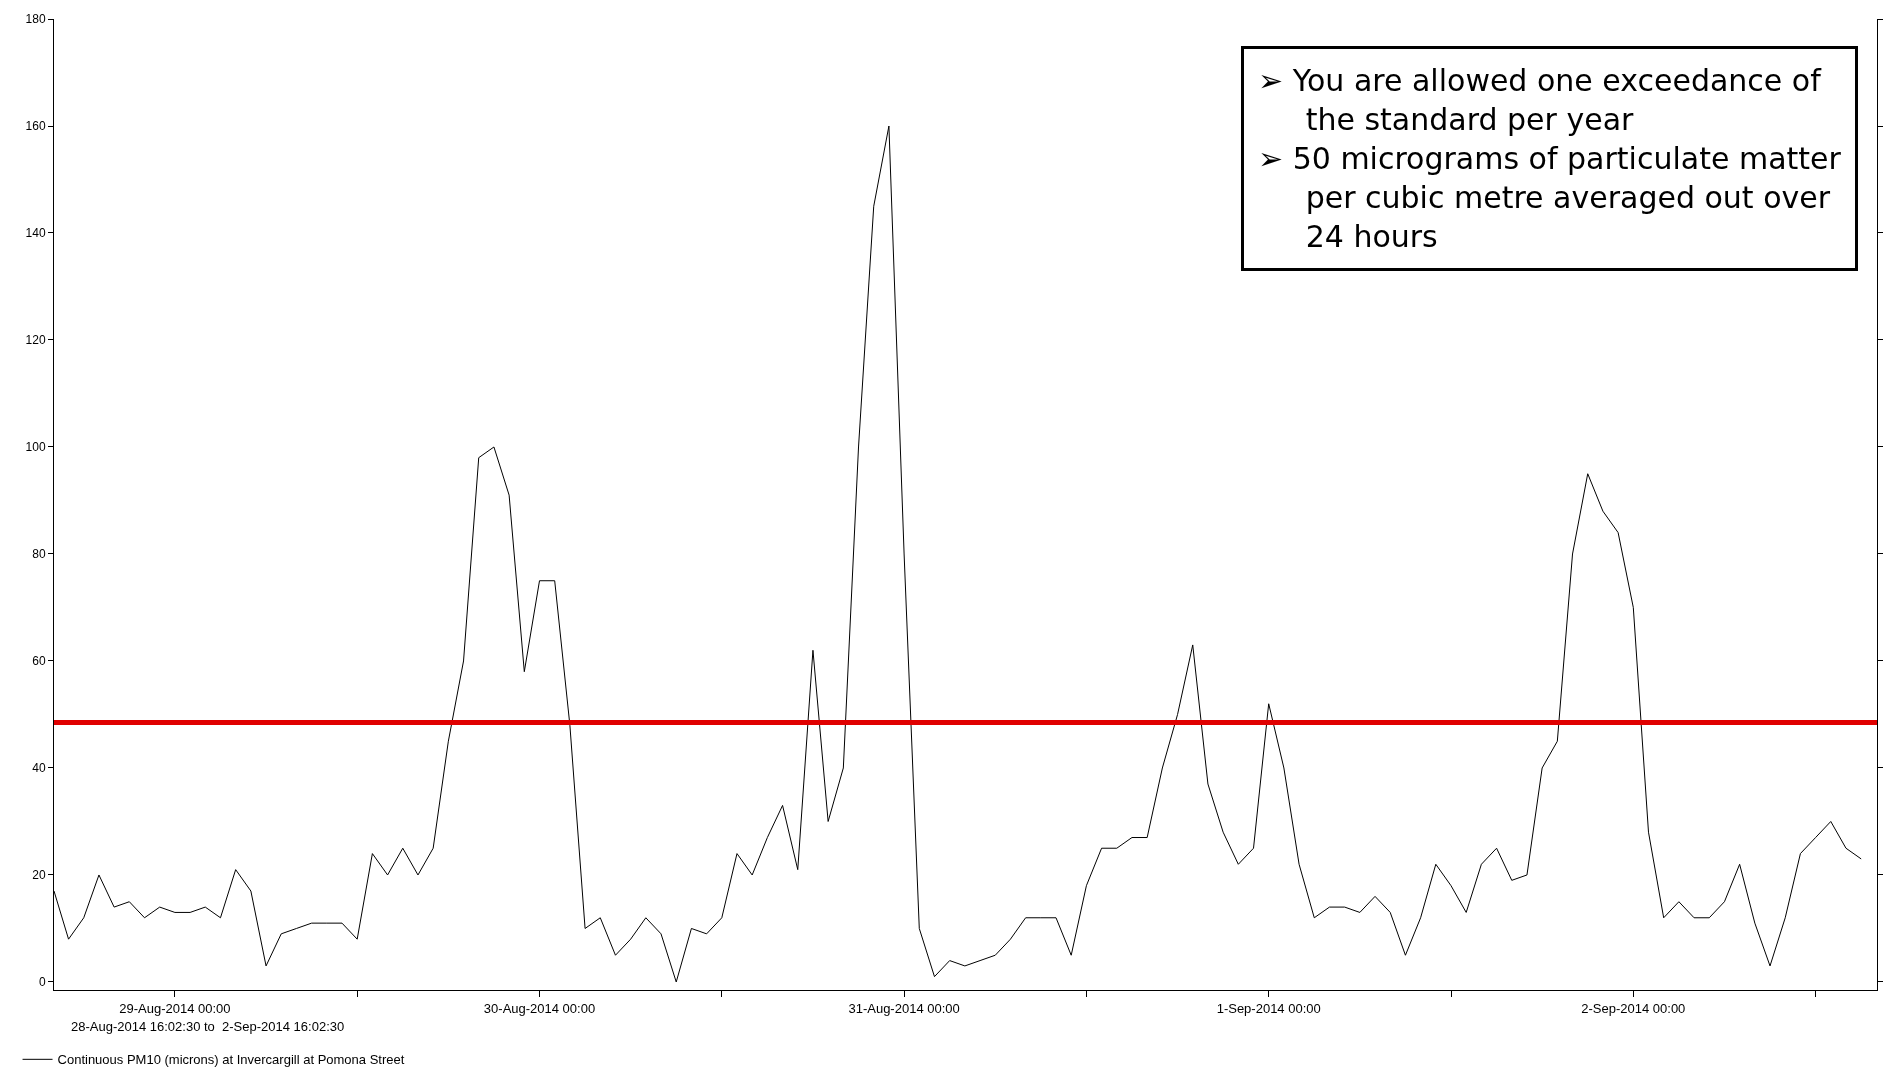 Image resolution: width=1895 pixels, height=1086 pixels. I want to click on y-tick-label: 160, so click(35, 126).